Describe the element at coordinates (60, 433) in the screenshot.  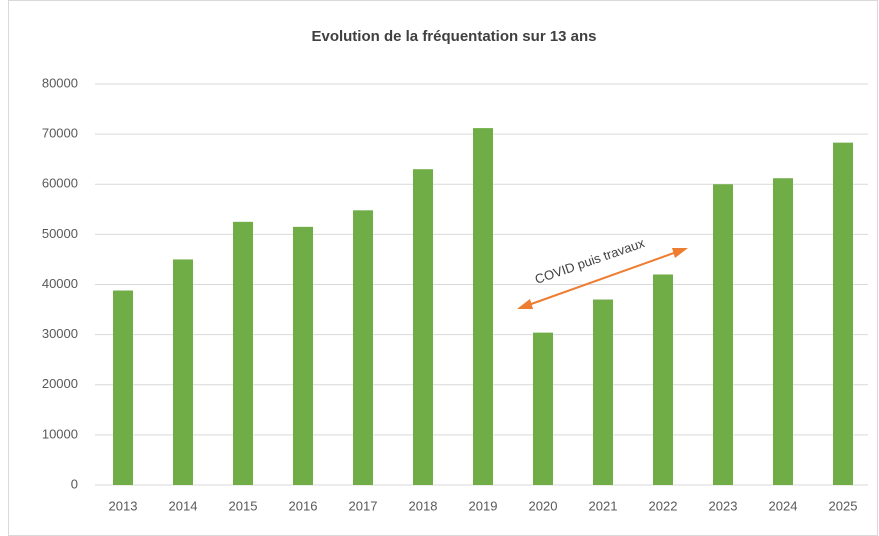
I see `y-tick-label: 10000` at that location.